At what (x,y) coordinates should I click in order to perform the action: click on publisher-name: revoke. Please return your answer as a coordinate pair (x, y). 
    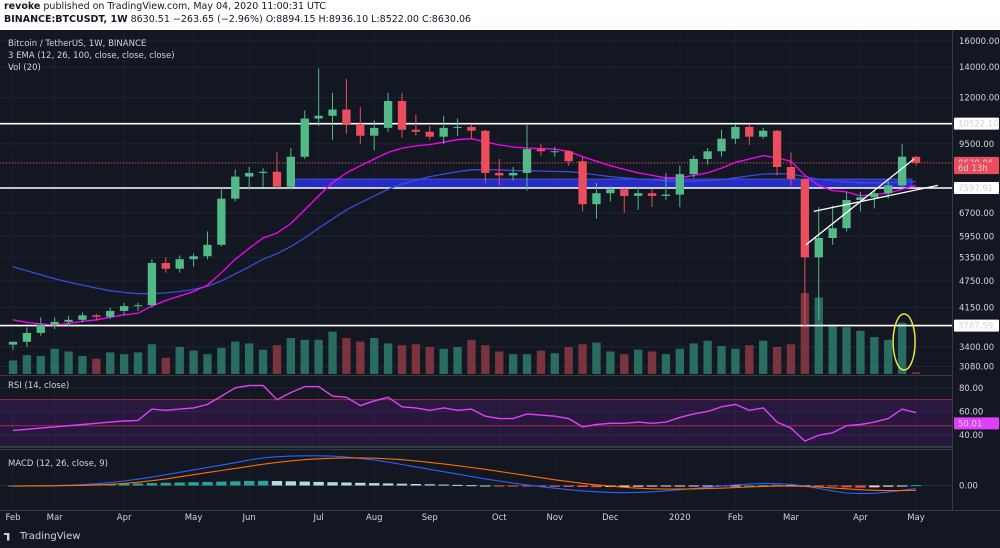
    Looking at the image, I should click on (22, 6).